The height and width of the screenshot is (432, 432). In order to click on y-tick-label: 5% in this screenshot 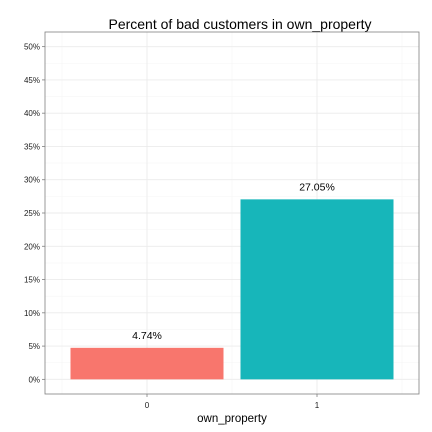, I will do `click(34, 346)`.